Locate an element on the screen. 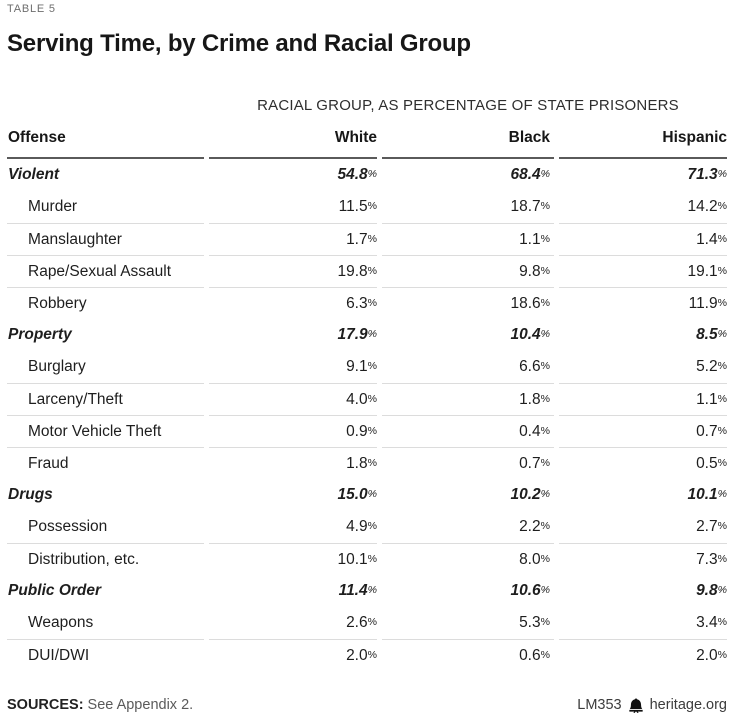 This screenshot has height=721, width=734. table-row: Murder 11.5% 18.7% 14.2% is located at coordinates (367, 207).